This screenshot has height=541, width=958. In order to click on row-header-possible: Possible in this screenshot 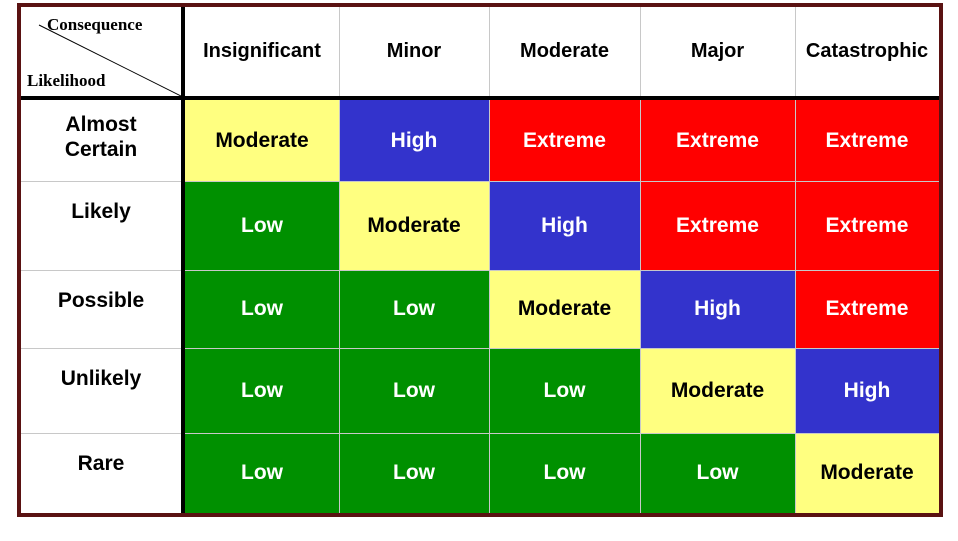, I will do `click(101, 300)`.